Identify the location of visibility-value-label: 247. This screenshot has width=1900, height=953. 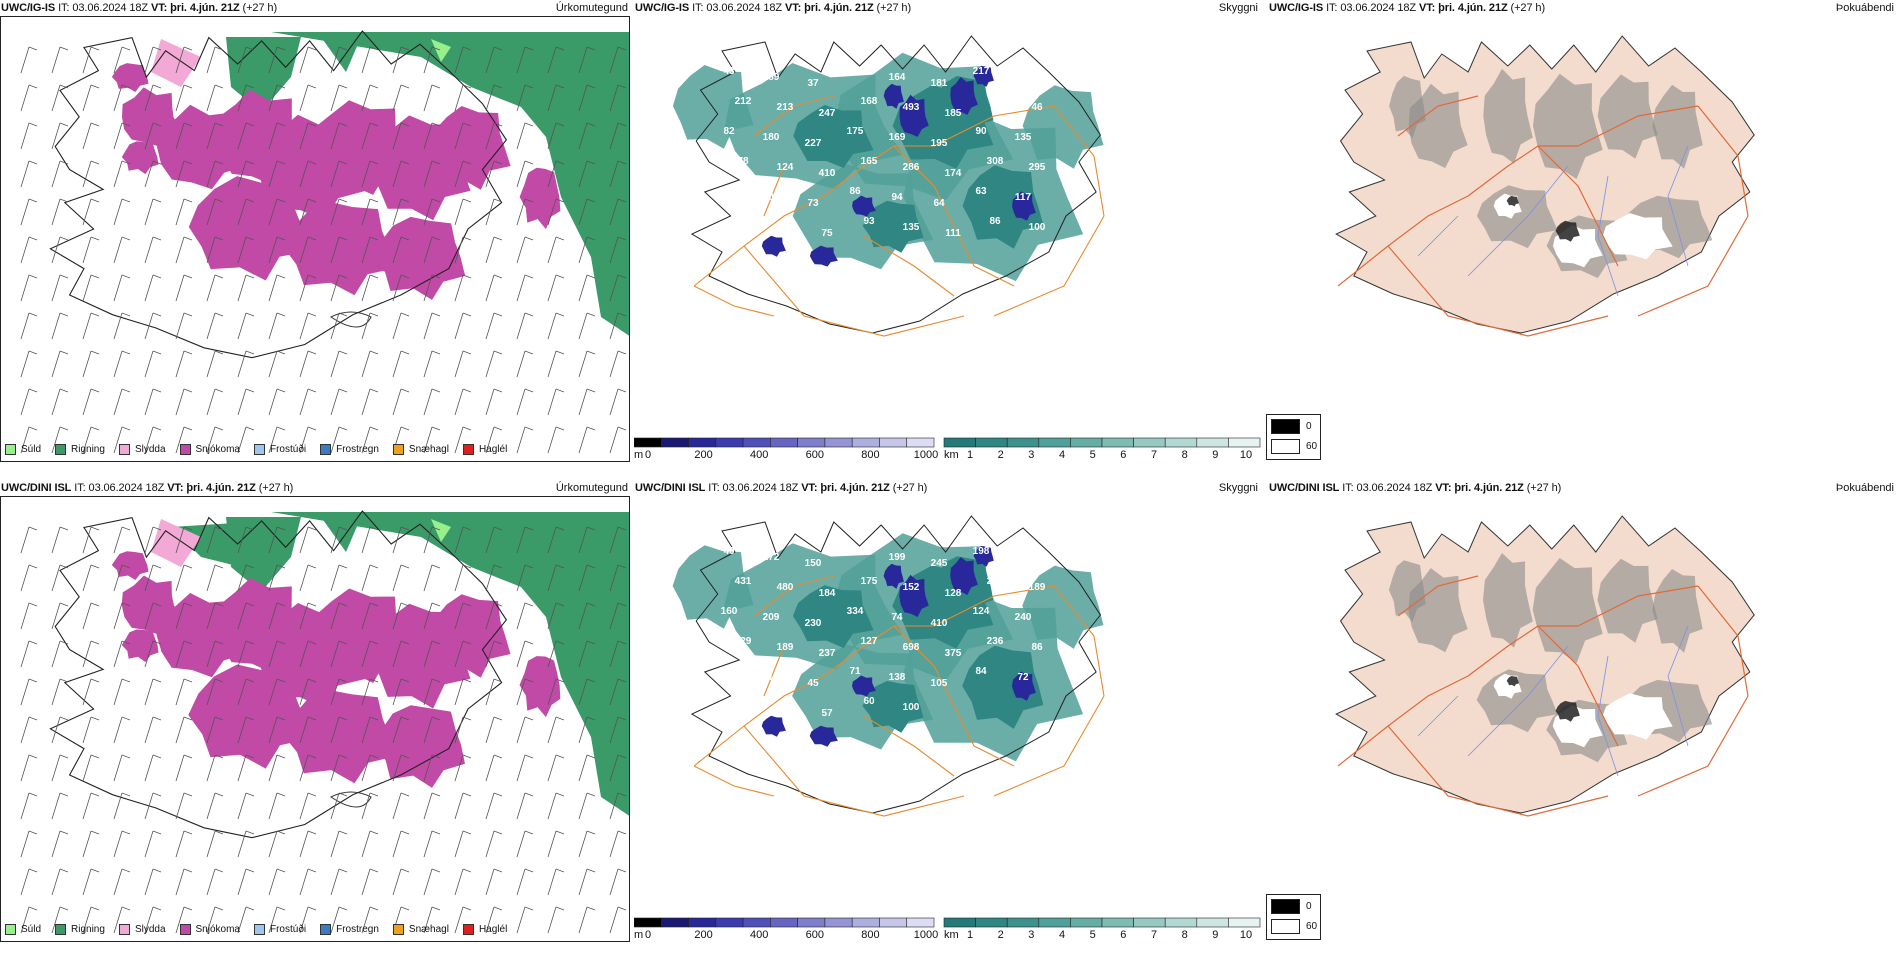
(827, 113).